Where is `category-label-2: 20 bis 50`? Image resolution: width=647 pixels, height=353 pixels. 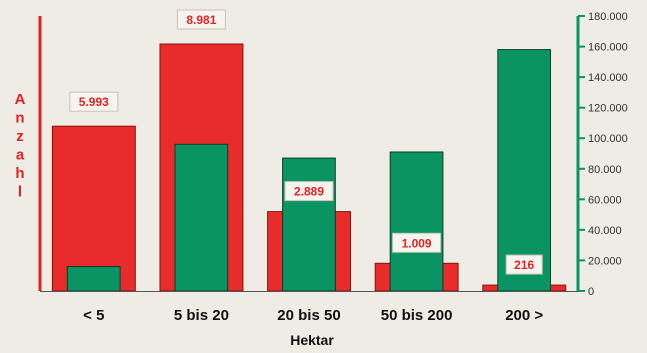
category-label-2: 20 bis 50 is located at coordinates (308, 315).